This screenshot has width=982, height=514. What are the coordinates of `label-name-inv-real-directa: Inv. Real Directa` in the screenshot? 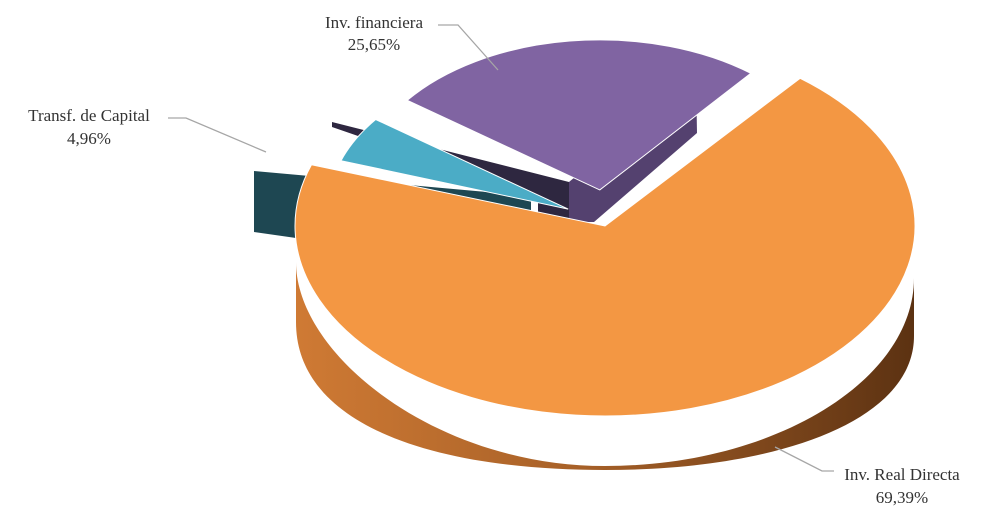 It's located at (902, 474).